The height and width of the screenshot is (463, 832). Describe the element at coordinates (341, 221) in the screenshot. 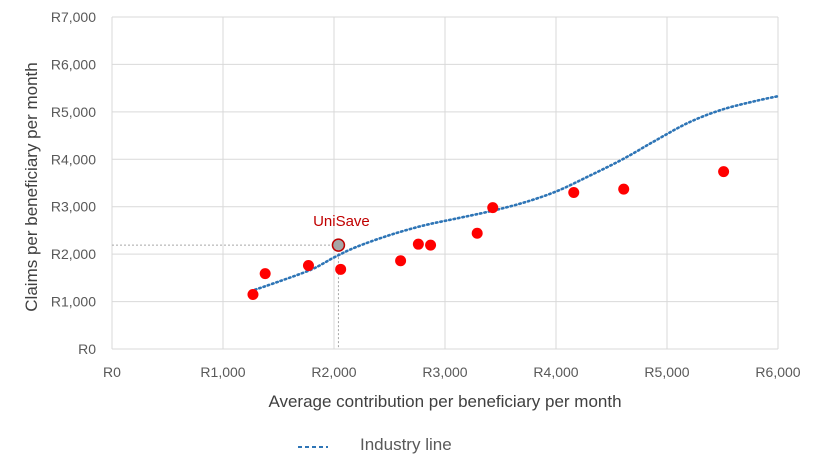

I see `highlight-label: UniSave` at that location.